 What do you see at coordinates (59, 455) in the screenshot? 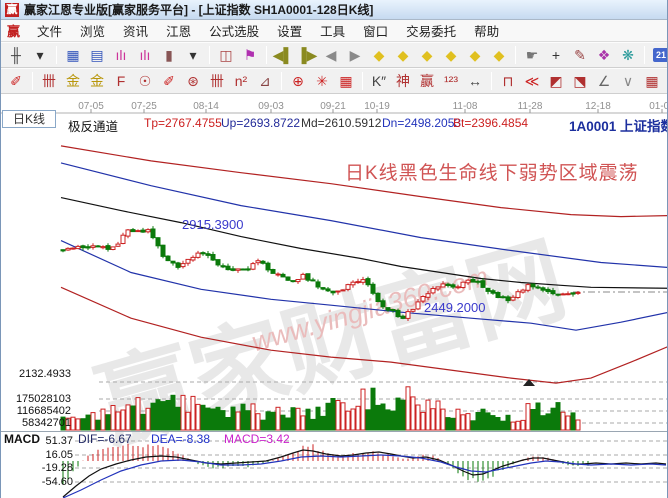
I see `macd-axis-label: 16.05` at bounding box center [59, 455].